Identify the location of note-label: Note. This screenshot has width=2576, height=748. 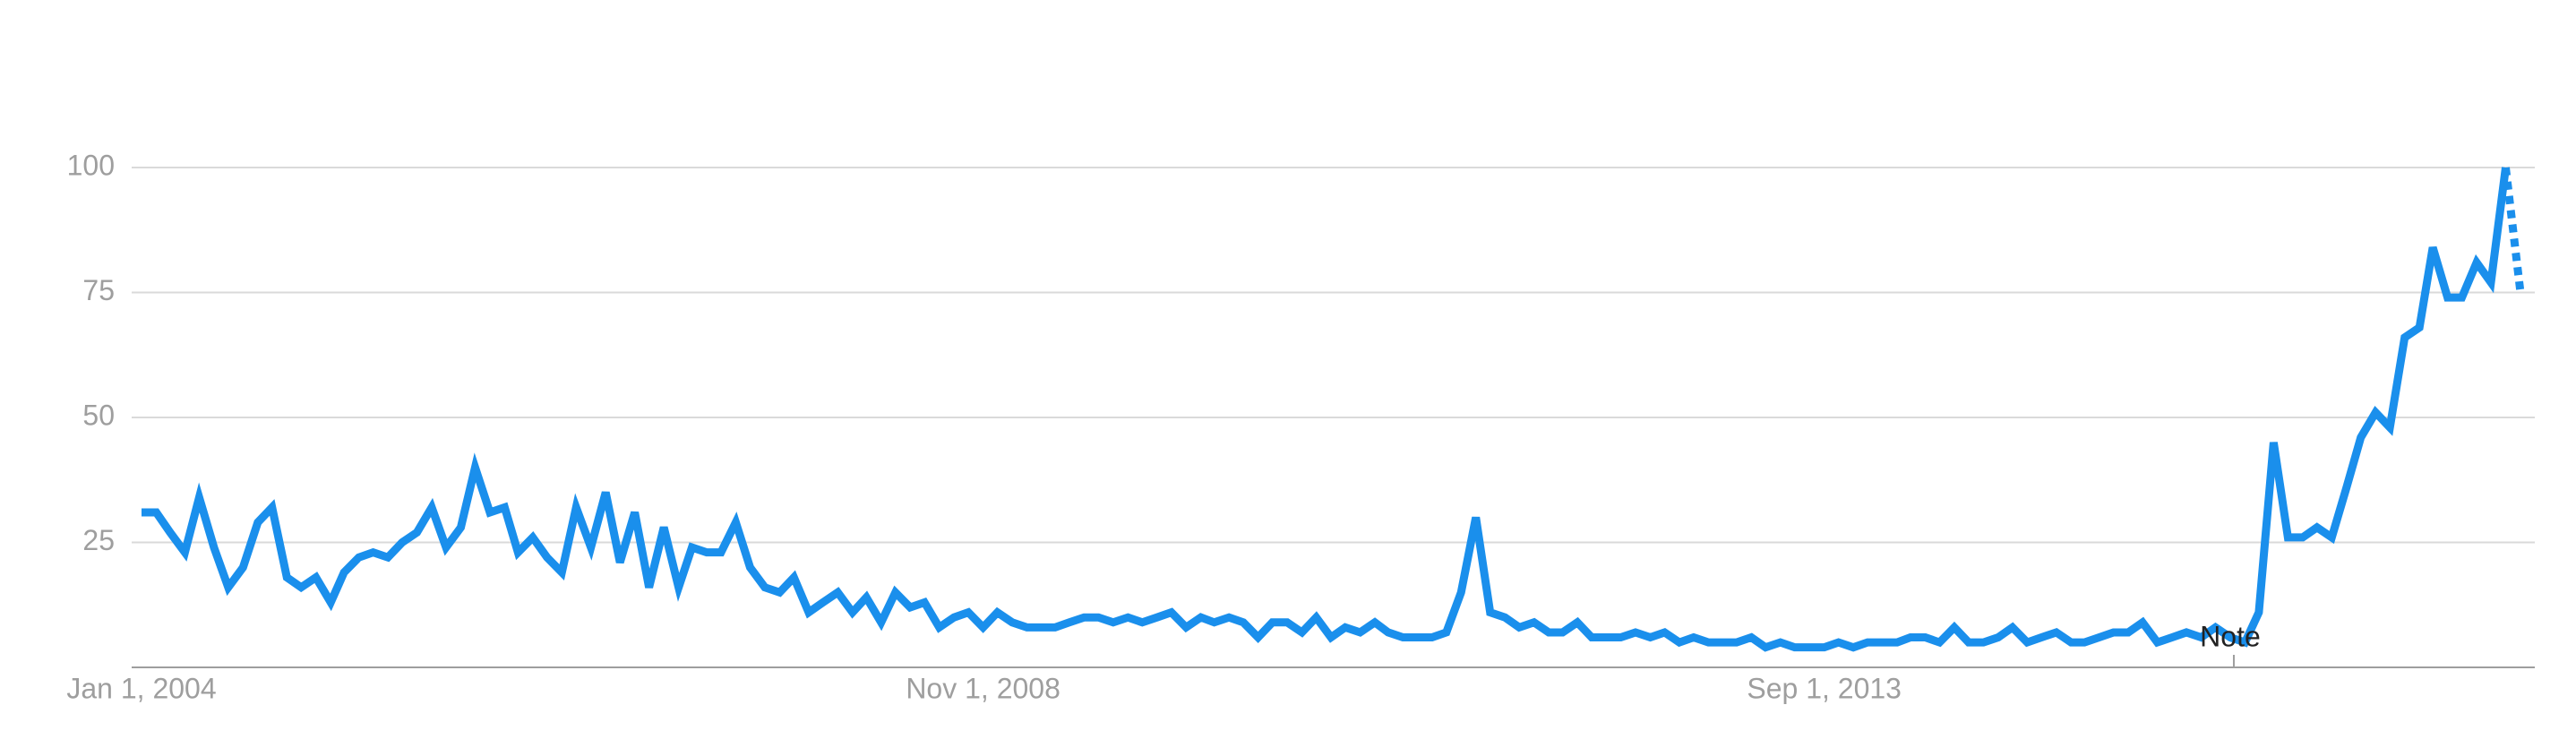
(2230, 636).